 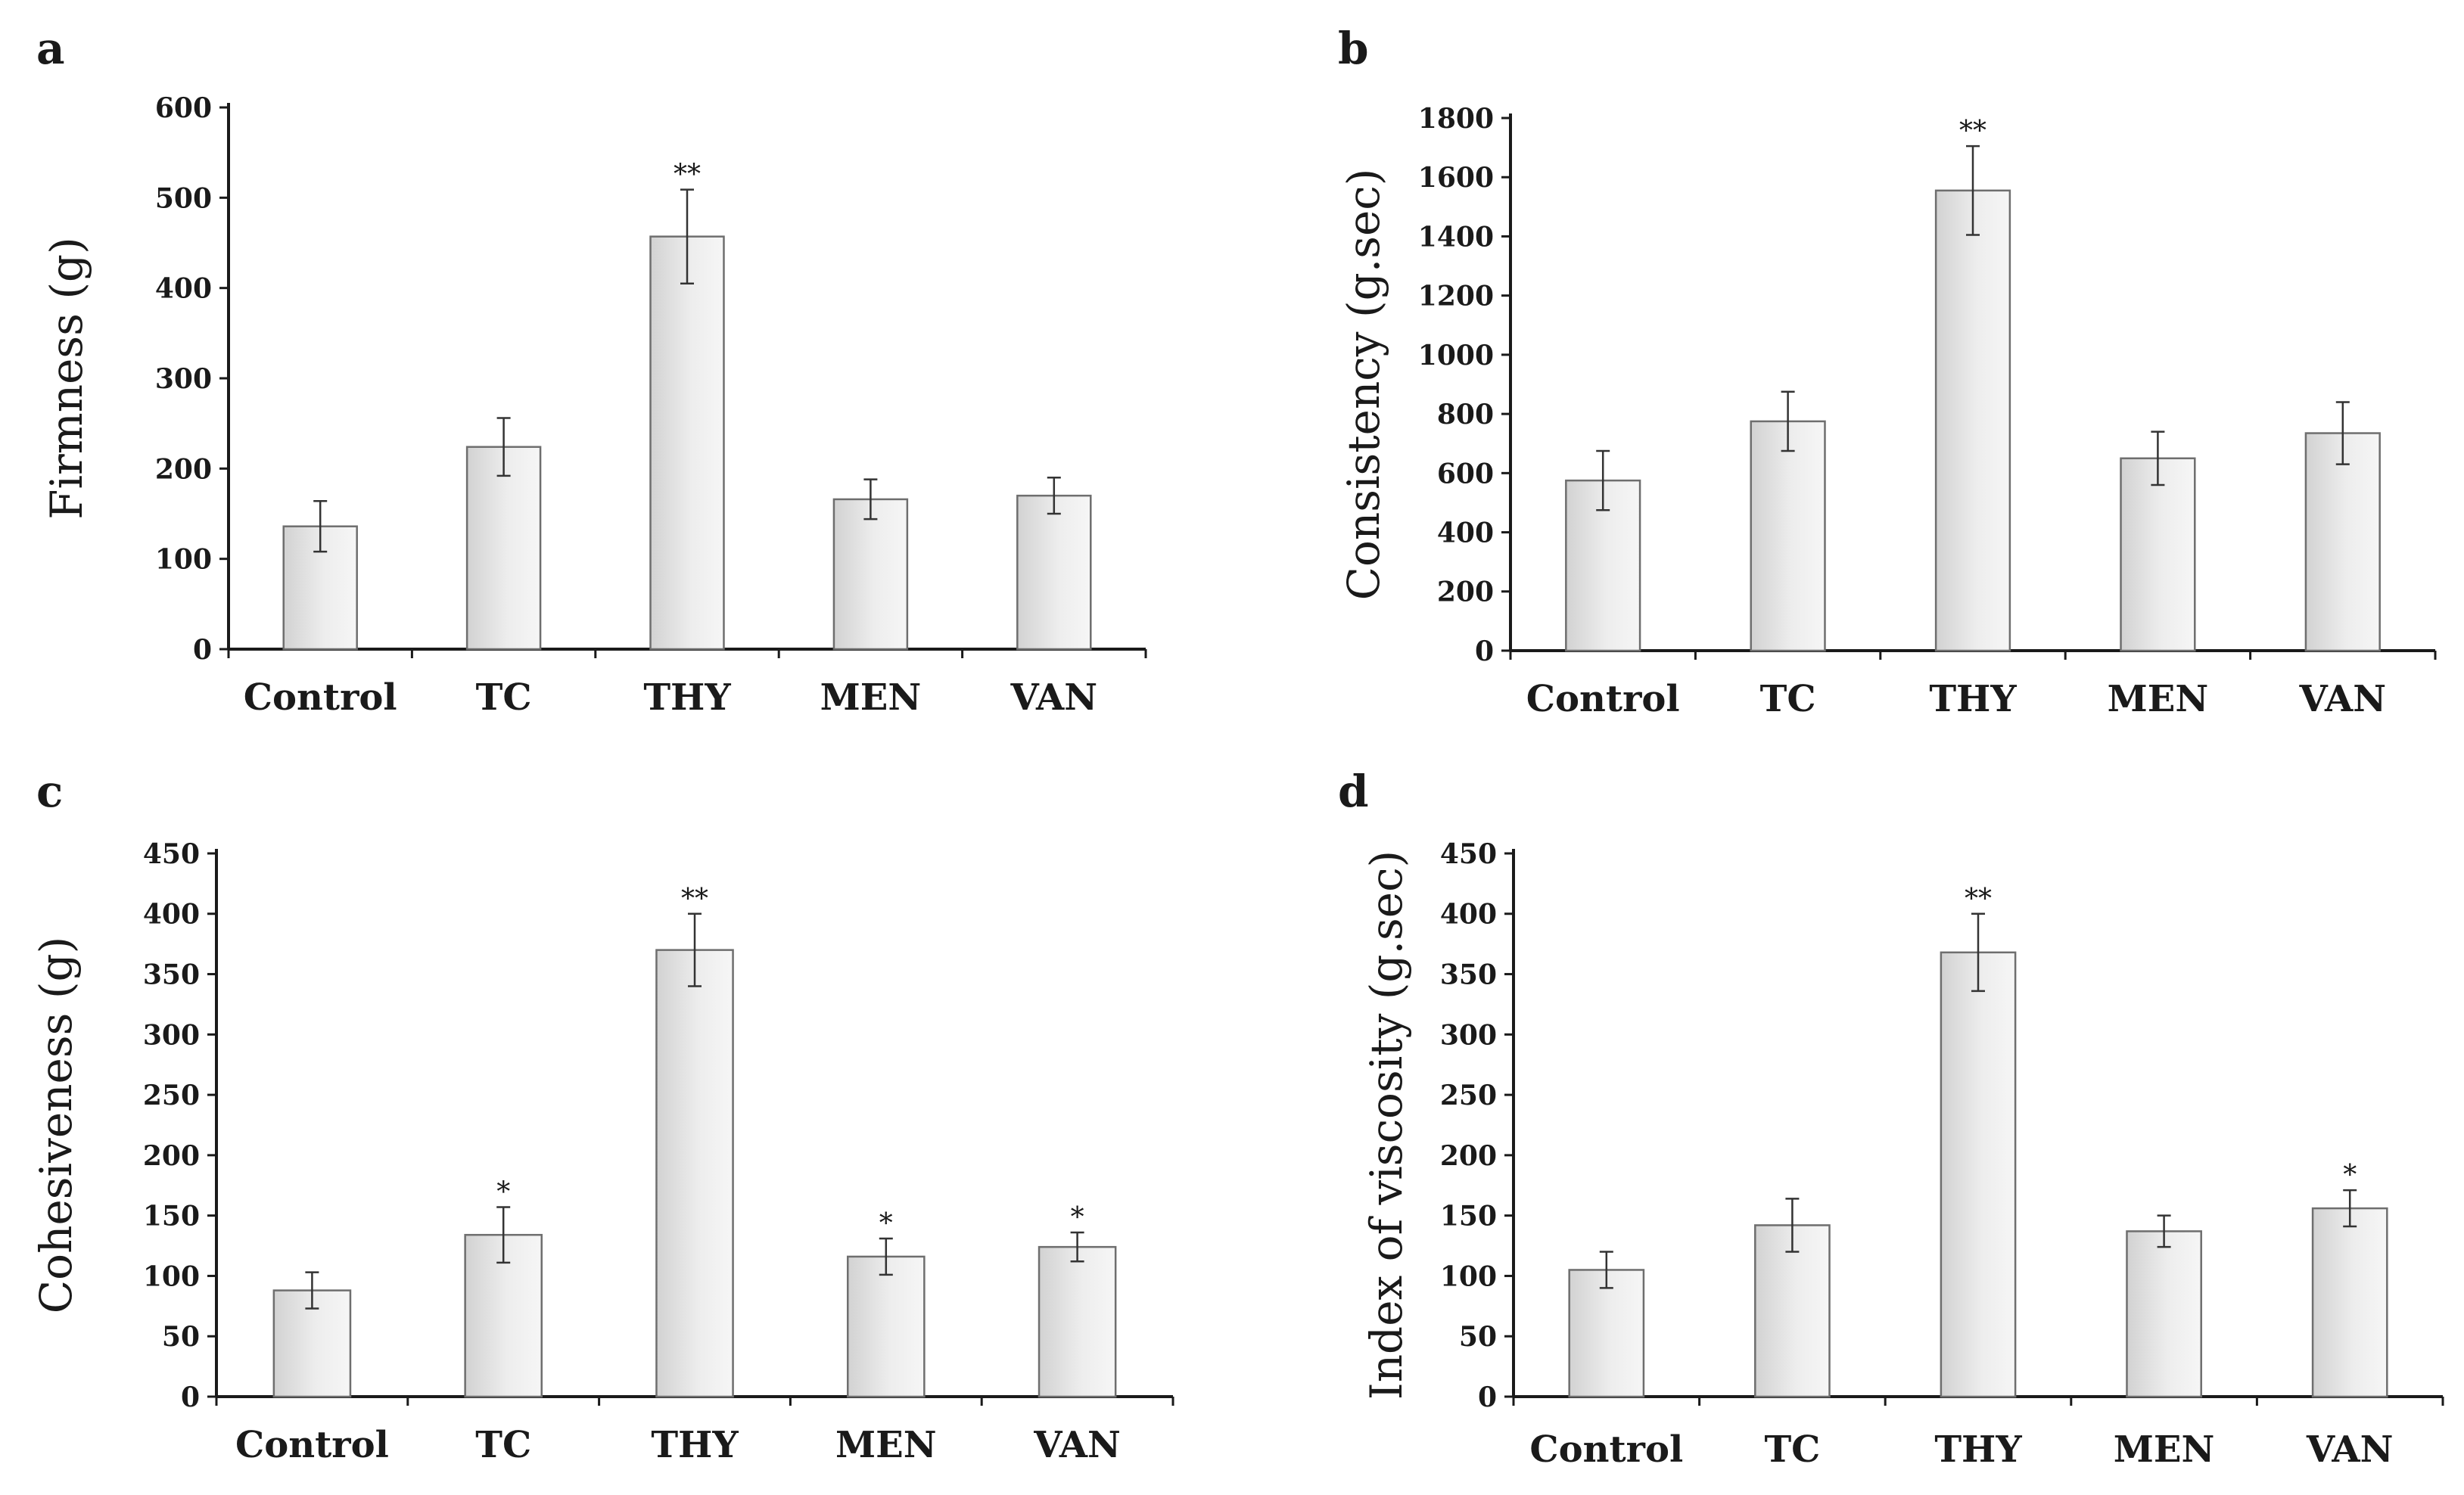 I want to click on panel-letter: b, so click(x=1353, y=48).